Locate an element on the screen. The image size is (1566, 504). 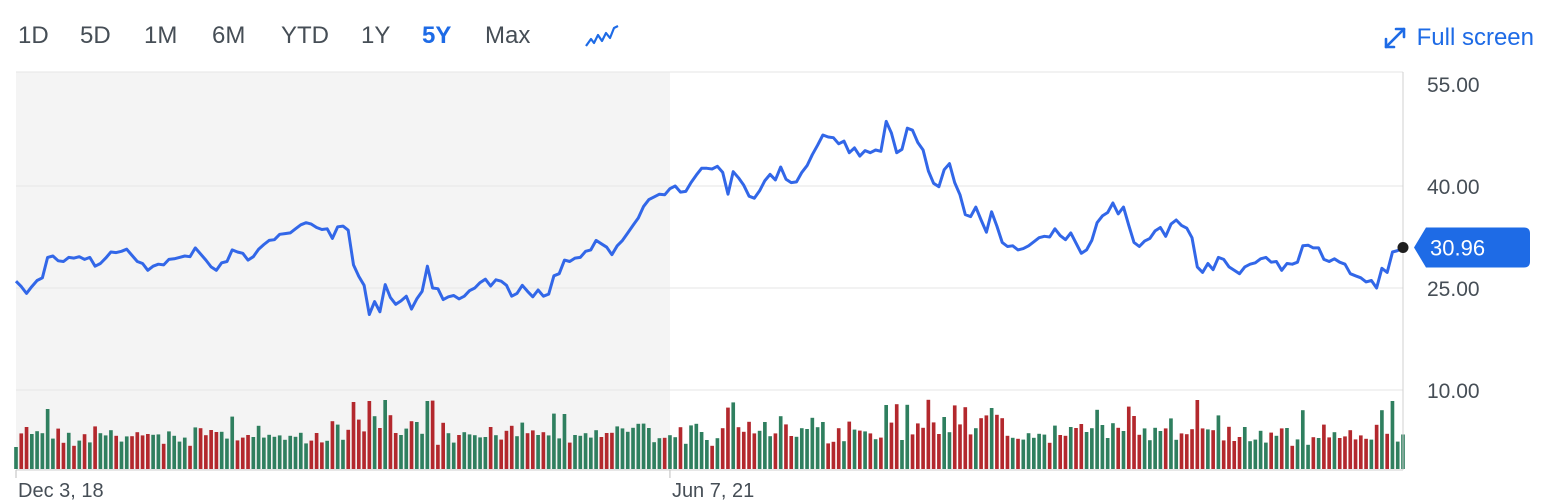
line-chart-icon is located at coordinates (602, 37).